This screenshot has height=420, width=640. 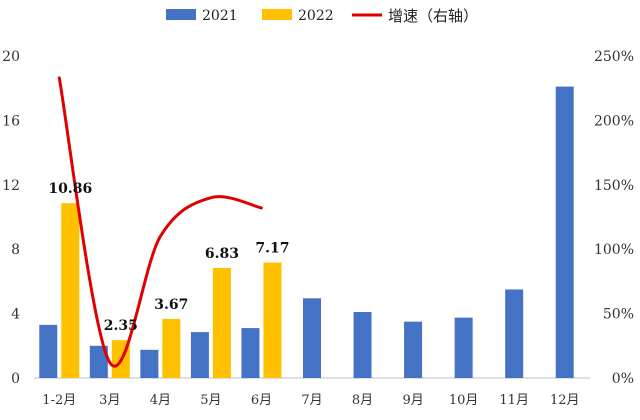 I want to click on y-axis-ticks: 0 4 8 12 16 20, so click(x=11, y=218).